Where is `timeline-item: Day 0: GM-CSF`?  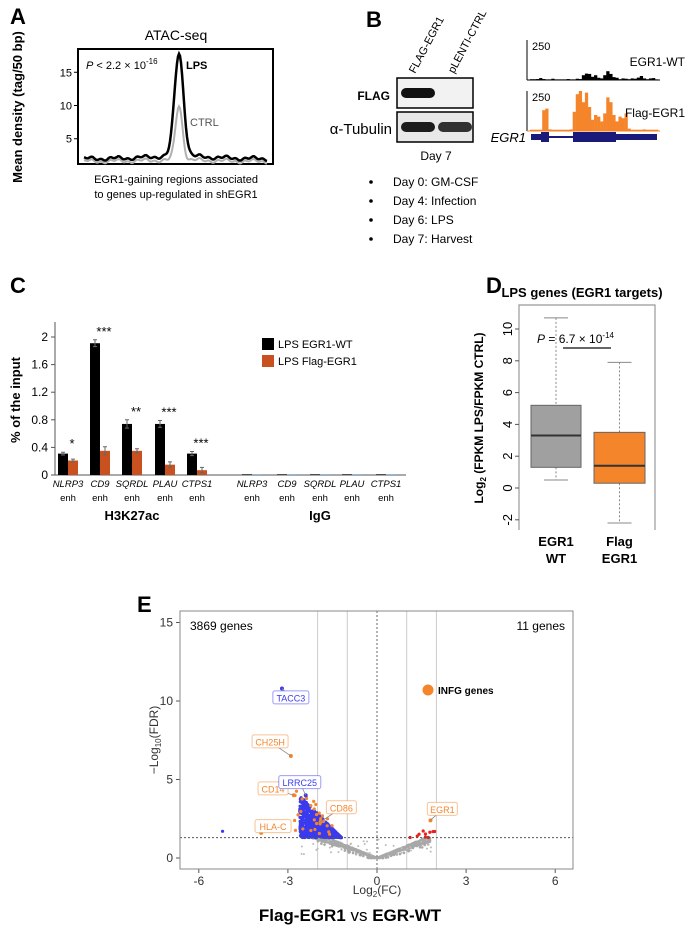
timeline-item: Day 0: GM-CSF is located at coordinates (435, 182).